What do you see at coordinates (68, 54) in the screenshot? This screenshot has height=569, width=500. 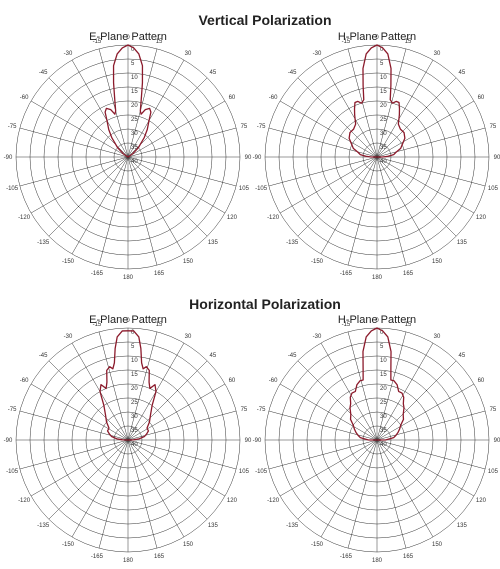 I see `angle-tick-label: -30` at bounding box center [68, 54].